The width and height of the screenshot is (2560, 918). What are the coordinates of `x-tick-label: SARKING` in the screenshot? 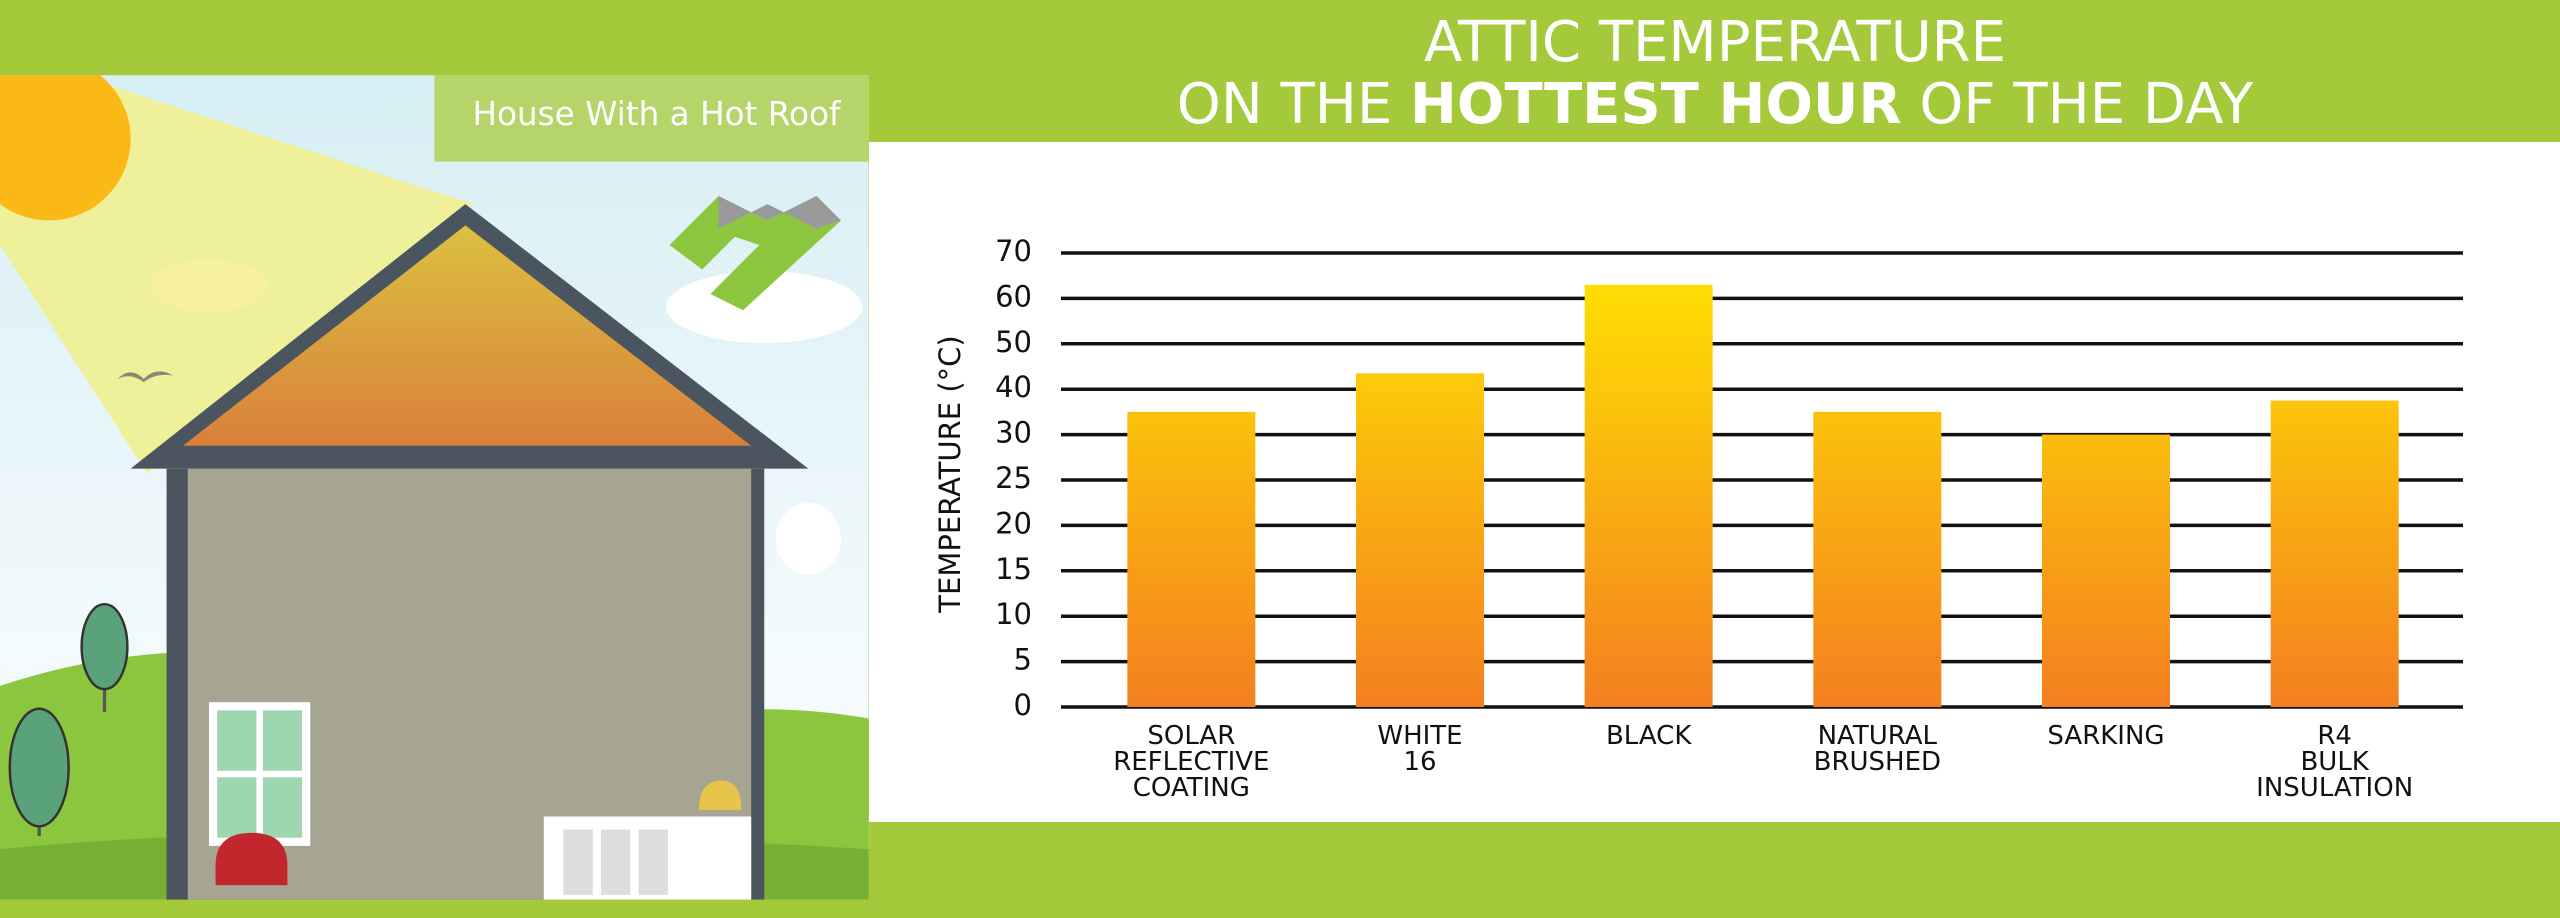 It's located at (2105, 736).